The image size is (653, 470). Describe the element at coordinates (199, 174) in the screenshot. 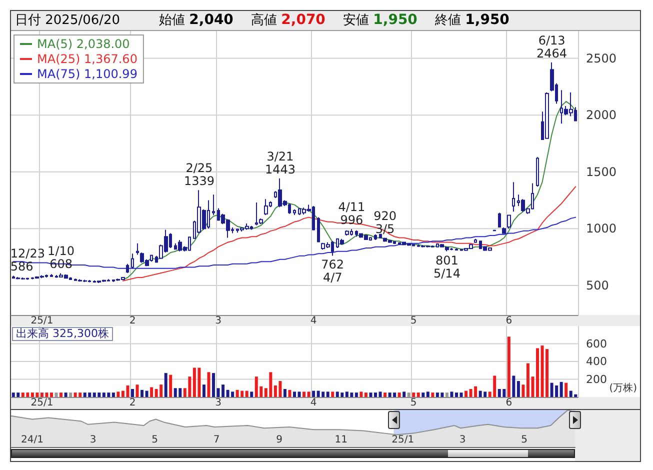

I see `annotation: 2/25 1339` at that location.